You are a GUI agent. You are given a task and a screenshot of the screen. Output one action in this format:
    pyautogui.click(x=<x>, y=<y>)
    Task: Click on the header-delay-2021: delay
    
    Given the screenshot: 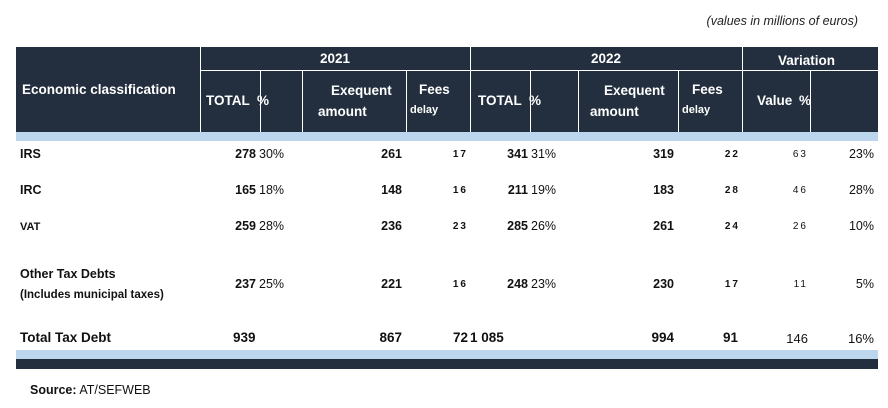 What is the action you would take?
    pyautogui.click(x=424, y=110)
    